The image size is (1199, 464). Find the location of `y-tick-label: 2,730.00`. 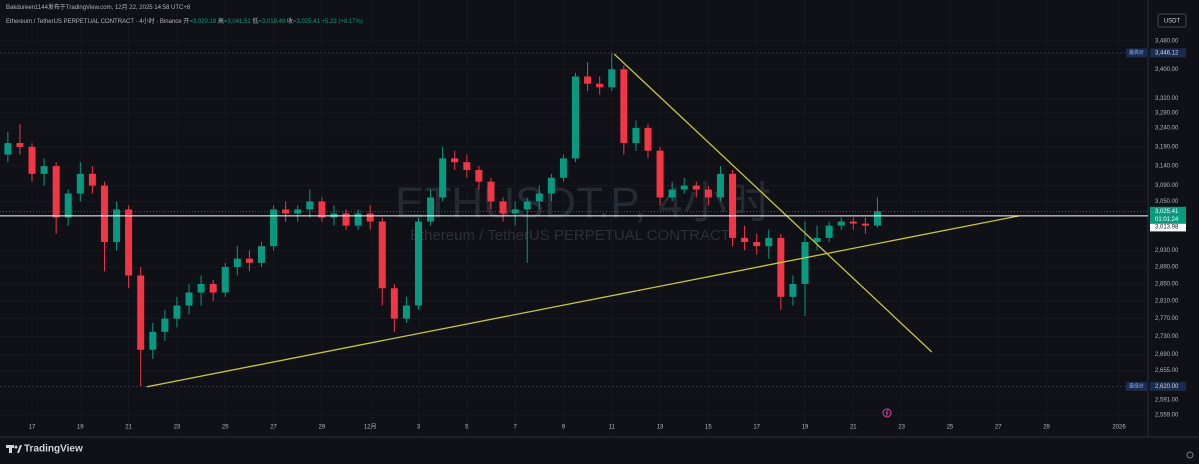

y-tick-label: 2,730.00 is located at coordinates (1167, 337).